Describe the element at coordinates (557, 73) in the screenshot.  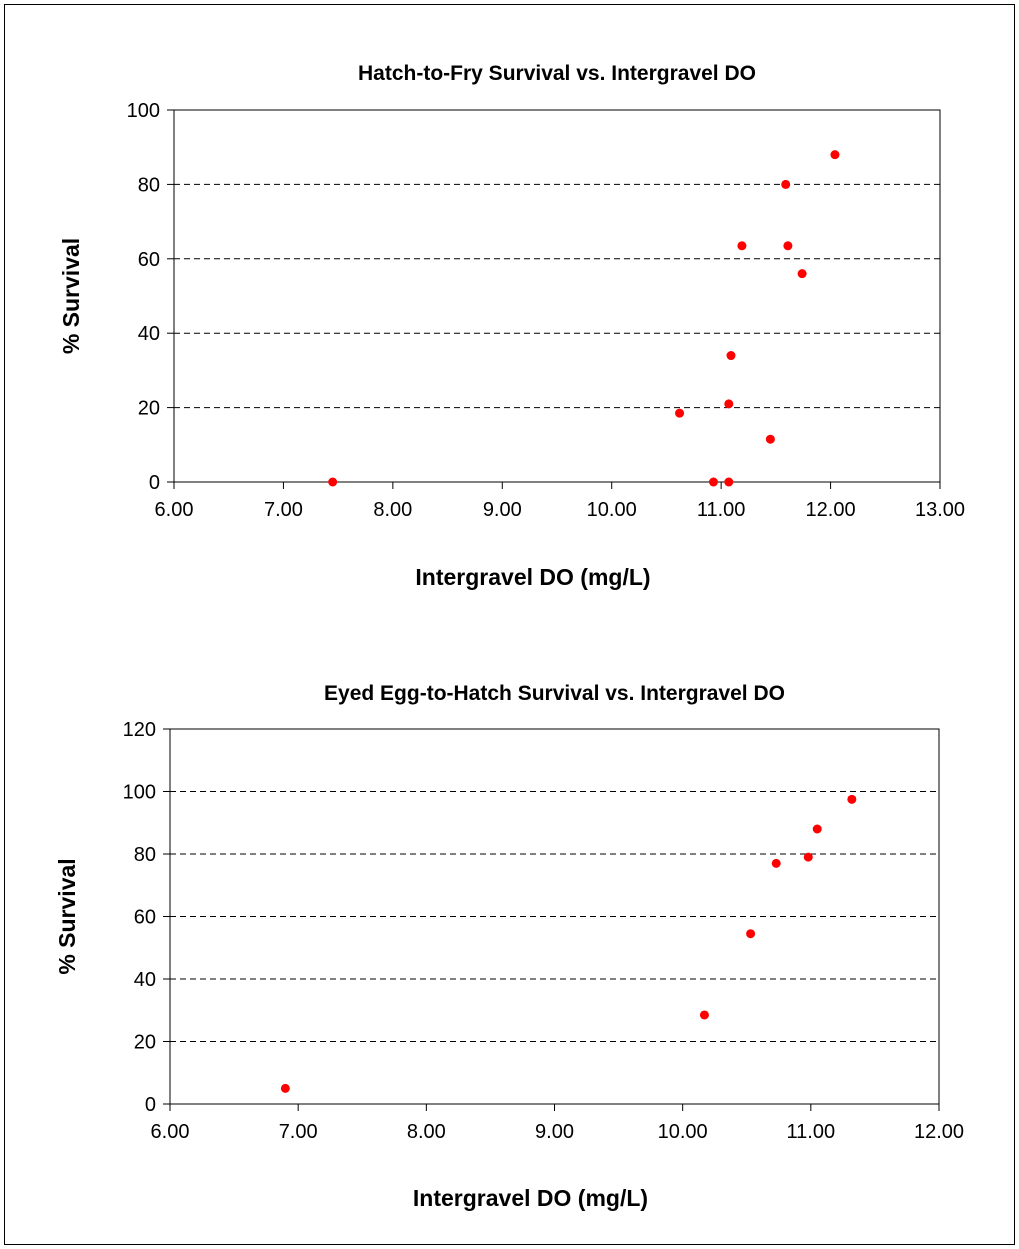
I see `chart-title: Hatch-to-Fry Survival vs. Intergravel DO` at that location.